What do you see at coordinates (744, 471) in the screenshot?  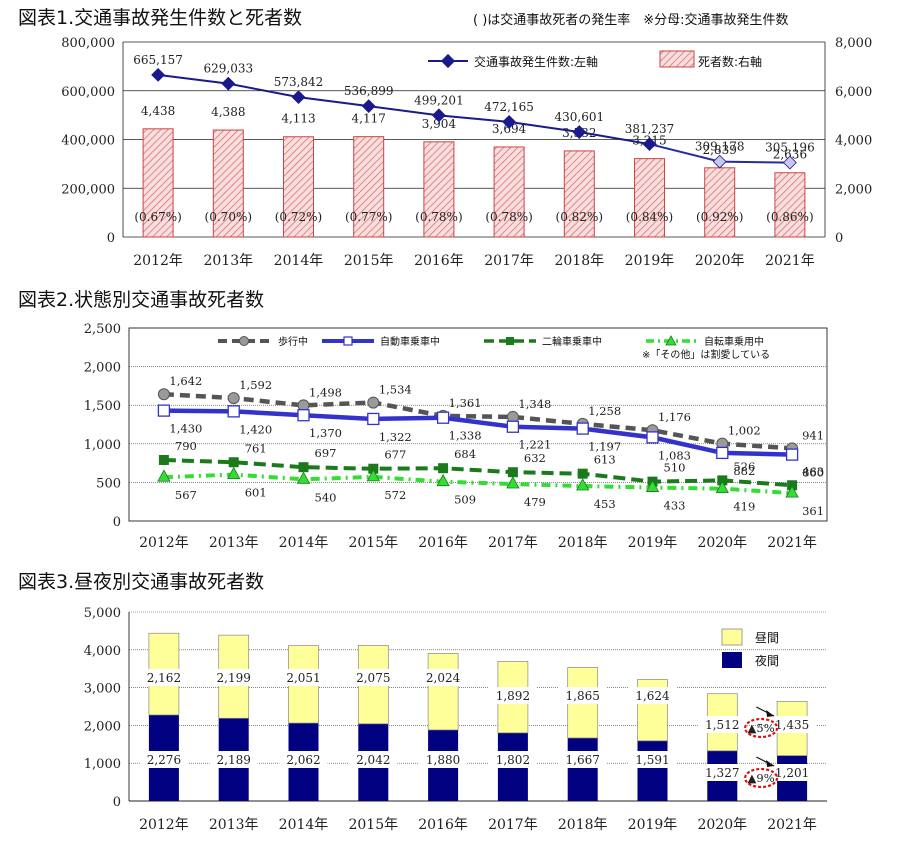 I see `chart2-car-label: 882` at bounding box center [744, 471].